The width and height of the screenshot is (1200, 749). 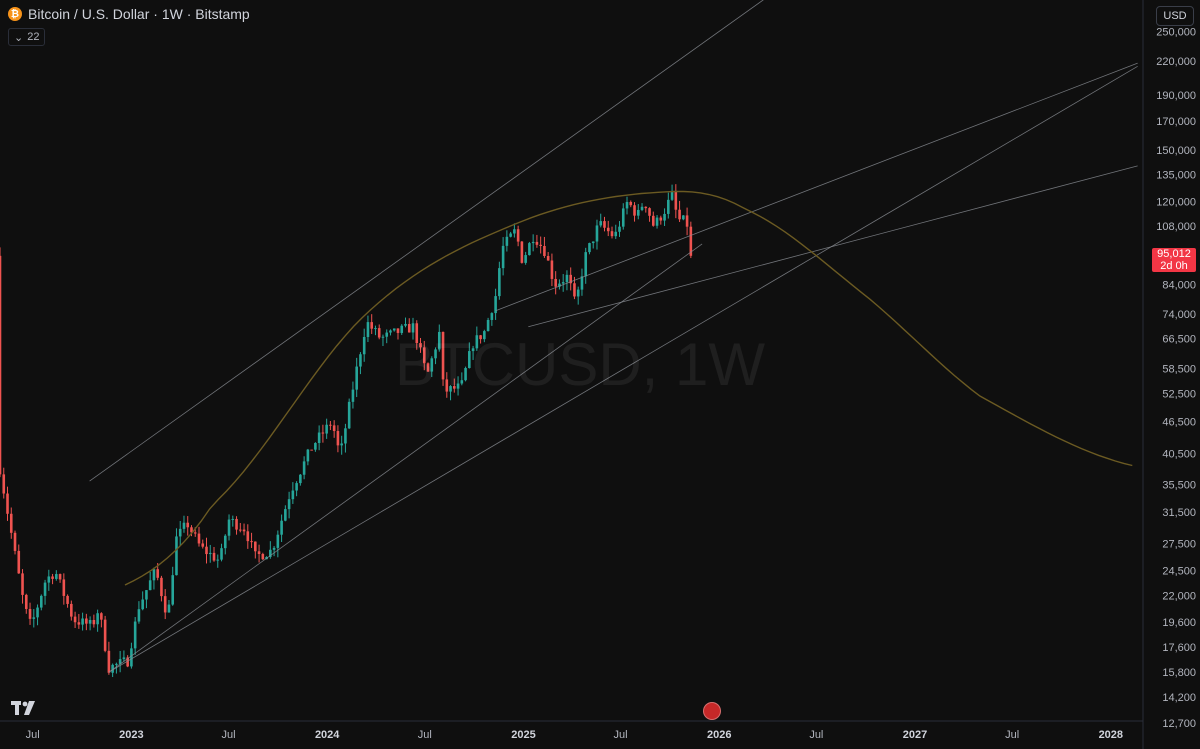 I want to click on price-tick-label: 35,500, so click(x=1179, y=485).